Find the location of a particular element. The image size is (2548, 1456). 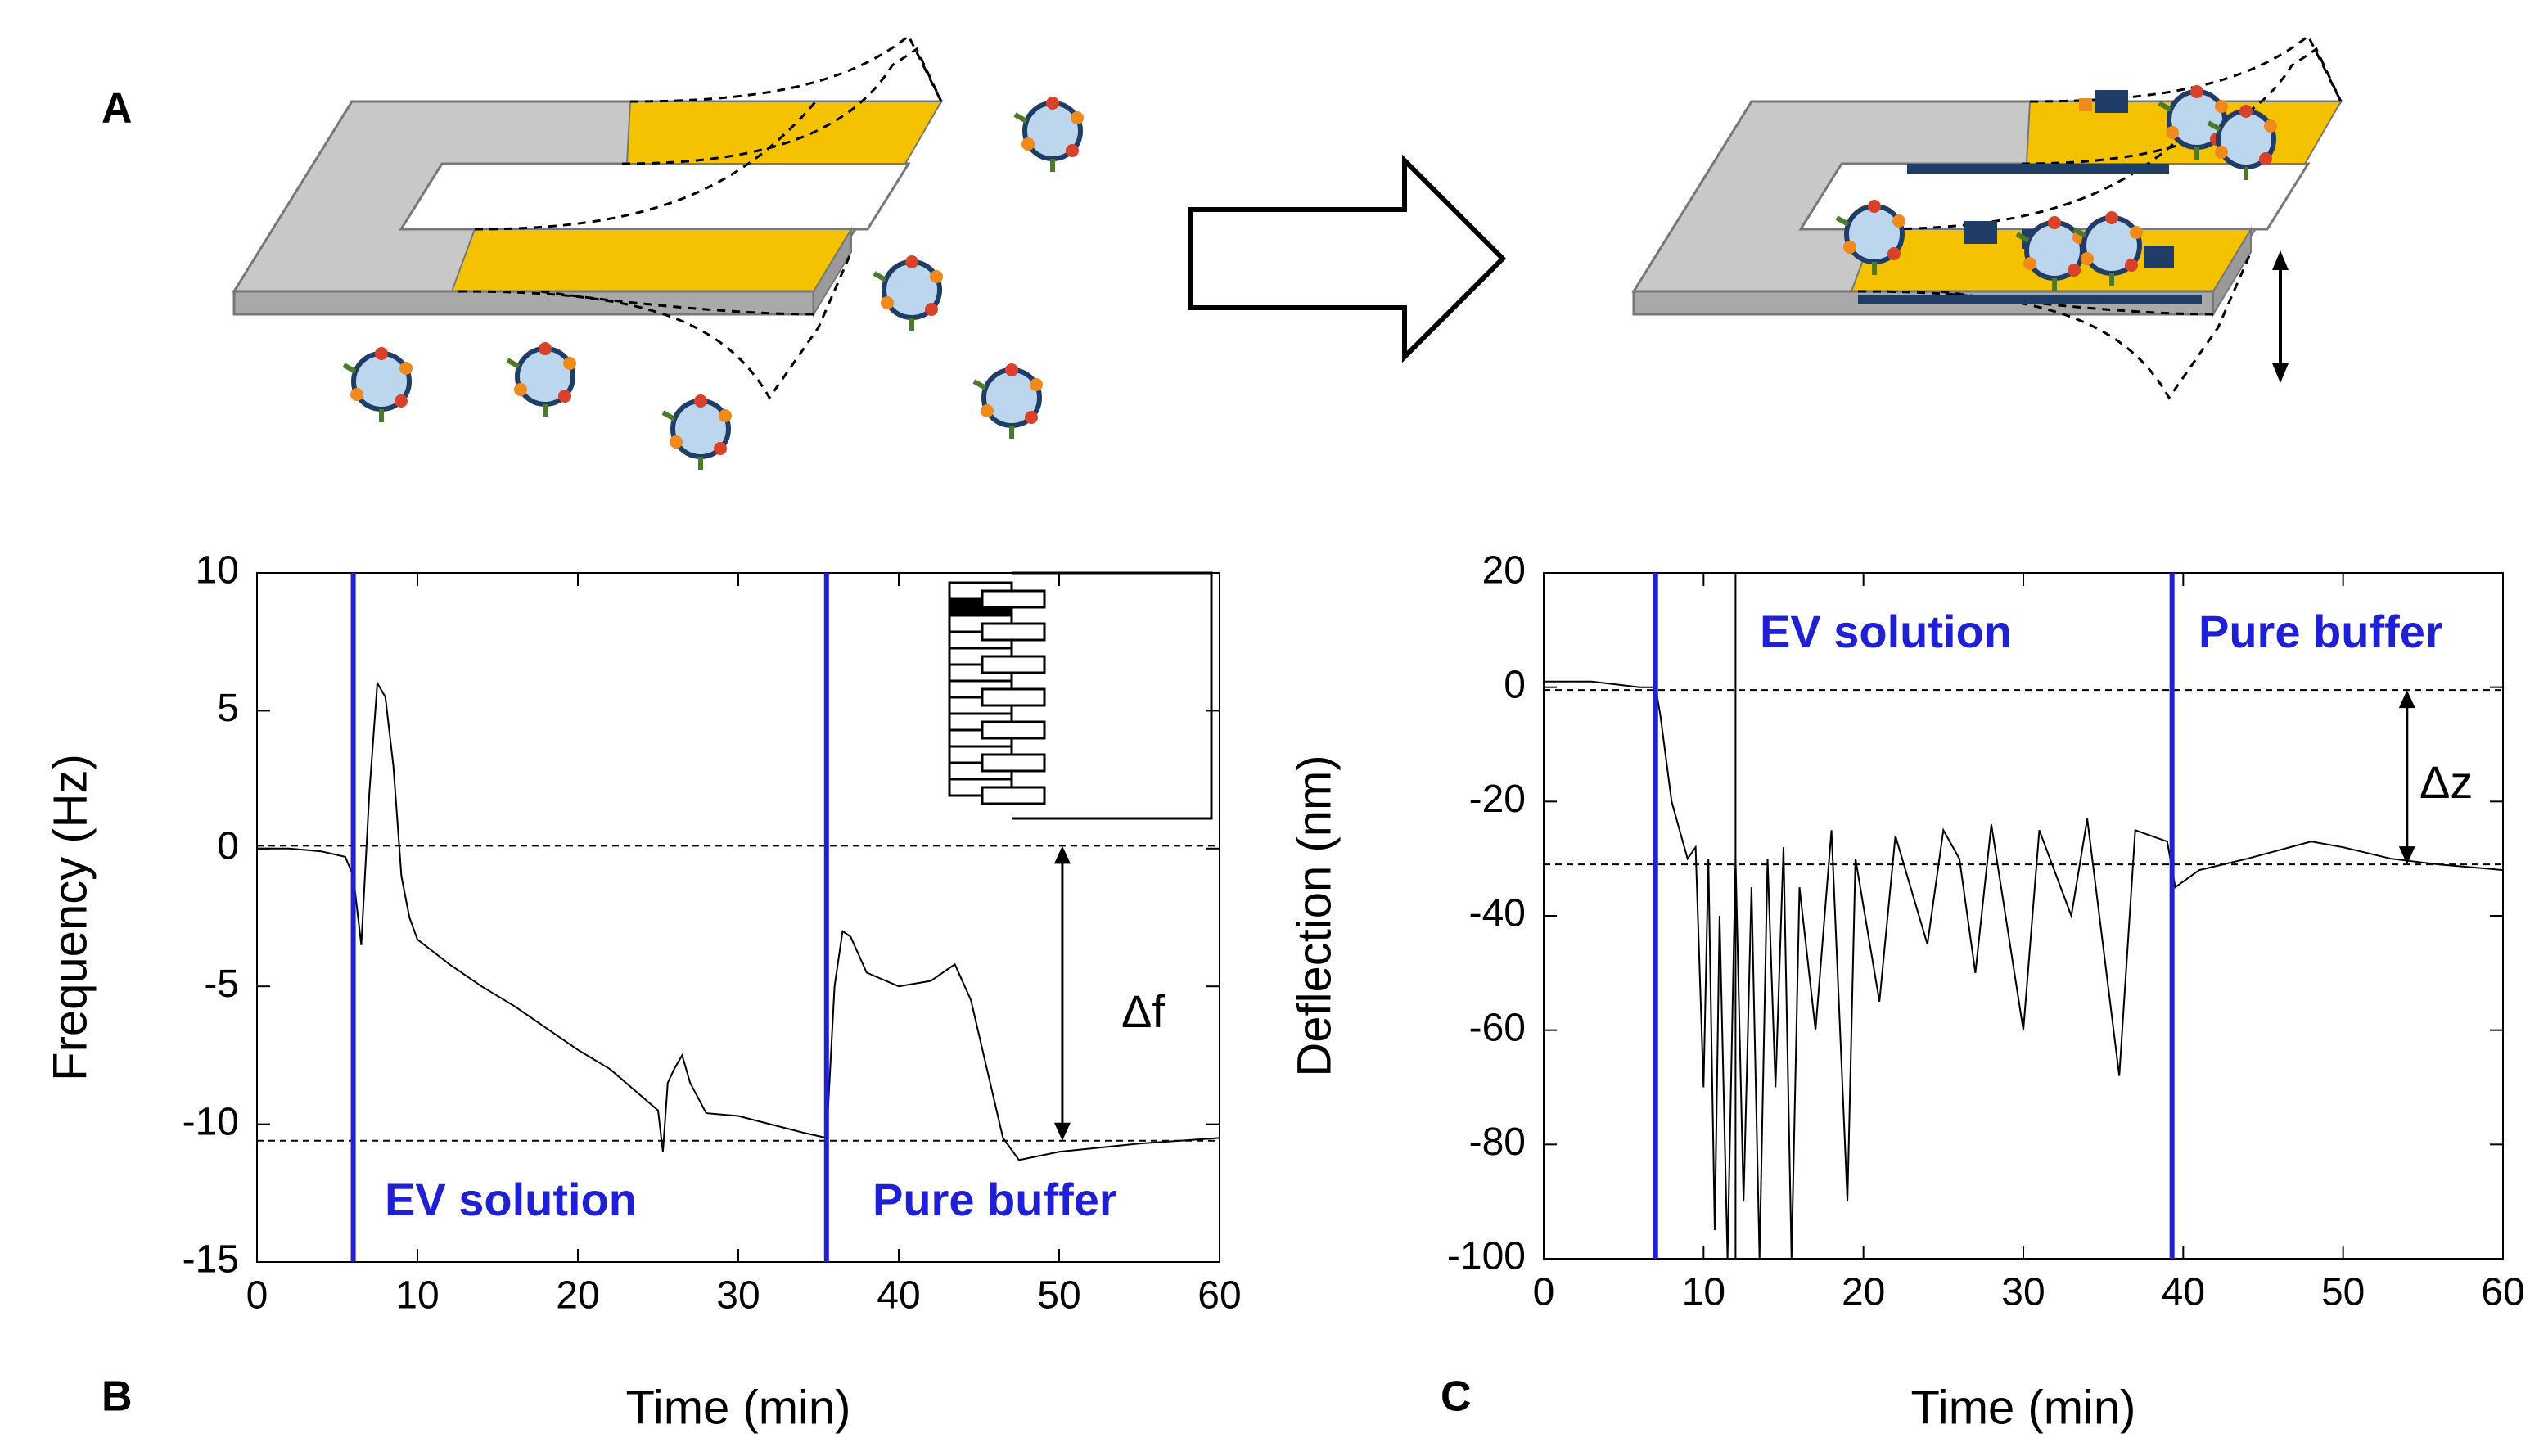

panel-label: A is located at coordinates (117, 109).